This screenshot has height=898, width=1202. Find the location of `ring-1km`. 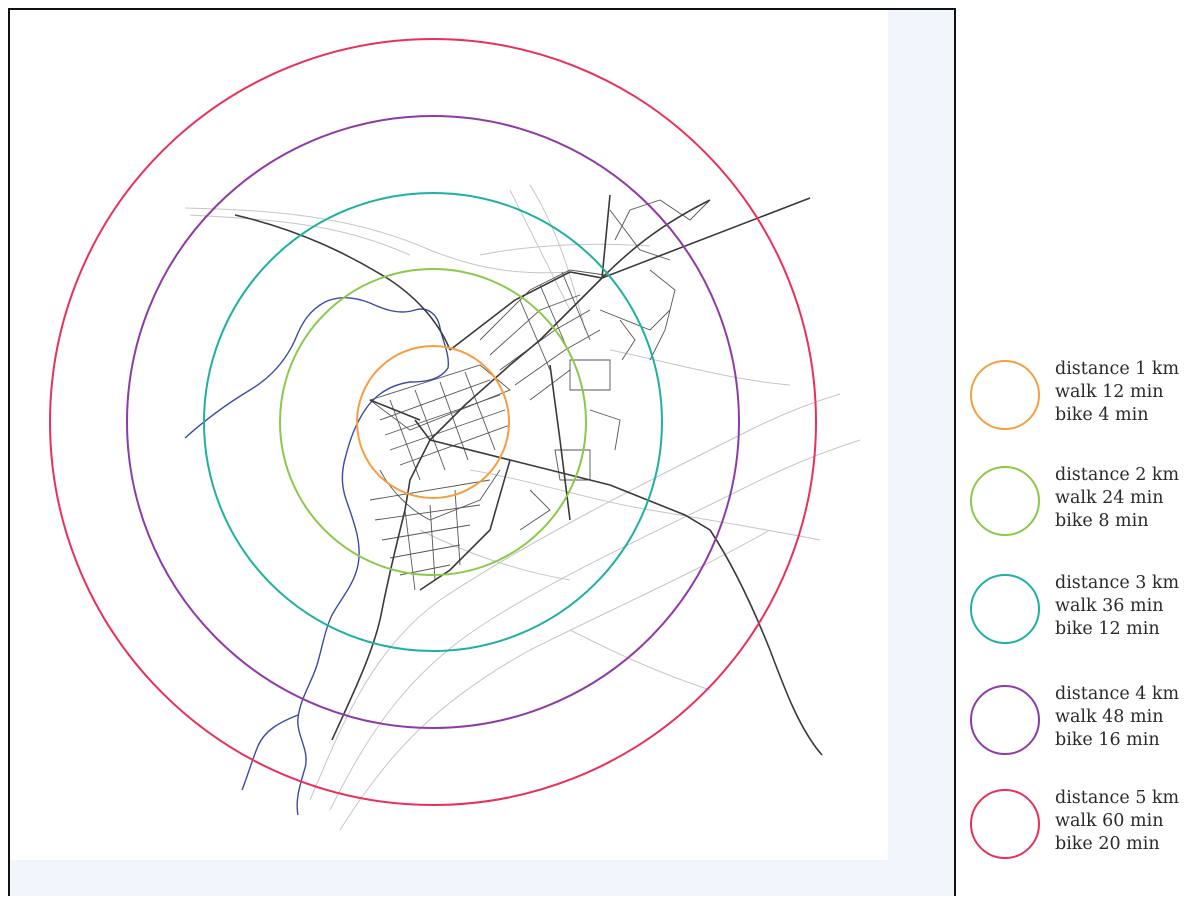

ring-1km is located at coordinates (433, 422).